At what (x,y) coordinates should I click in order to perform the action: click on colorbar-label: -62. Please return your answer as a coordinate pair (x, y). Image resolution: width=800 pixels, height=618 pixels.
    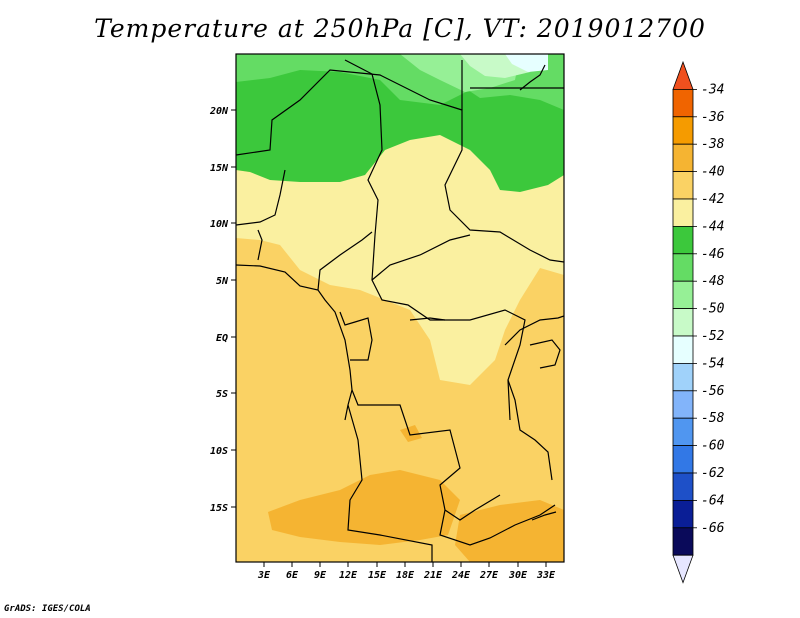
    Looking at the image, I should click on (713, 473).